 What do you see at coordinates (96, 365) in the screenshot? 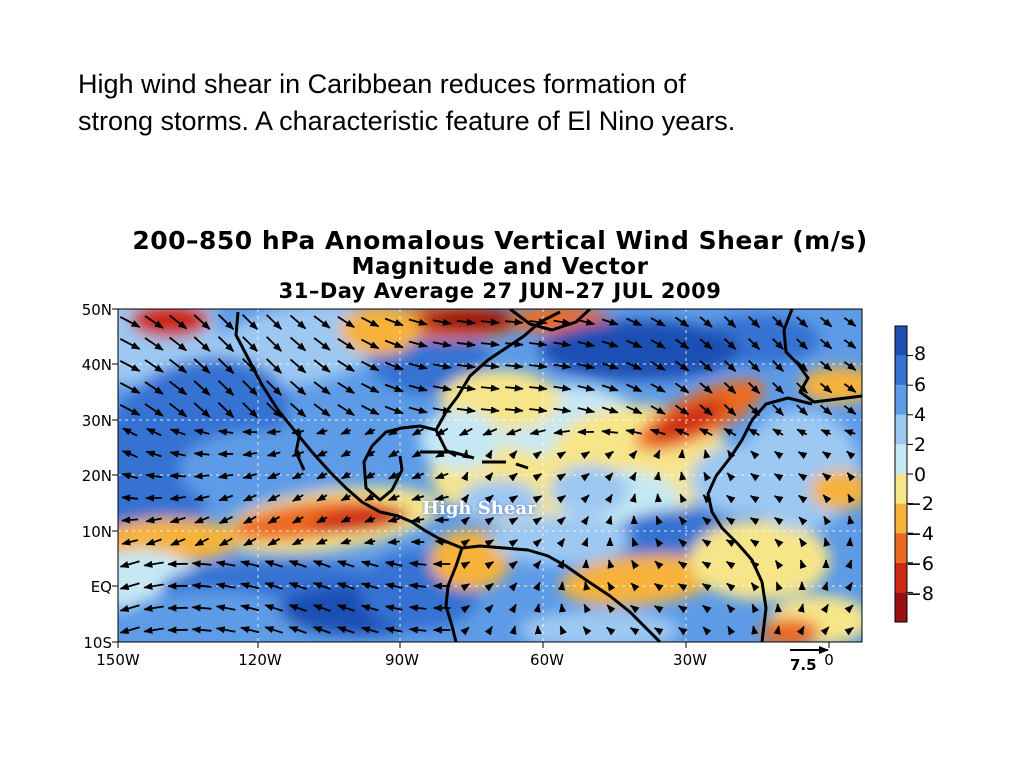
I see `lat-label-40n: 40N` at bounding box center [96, 365].